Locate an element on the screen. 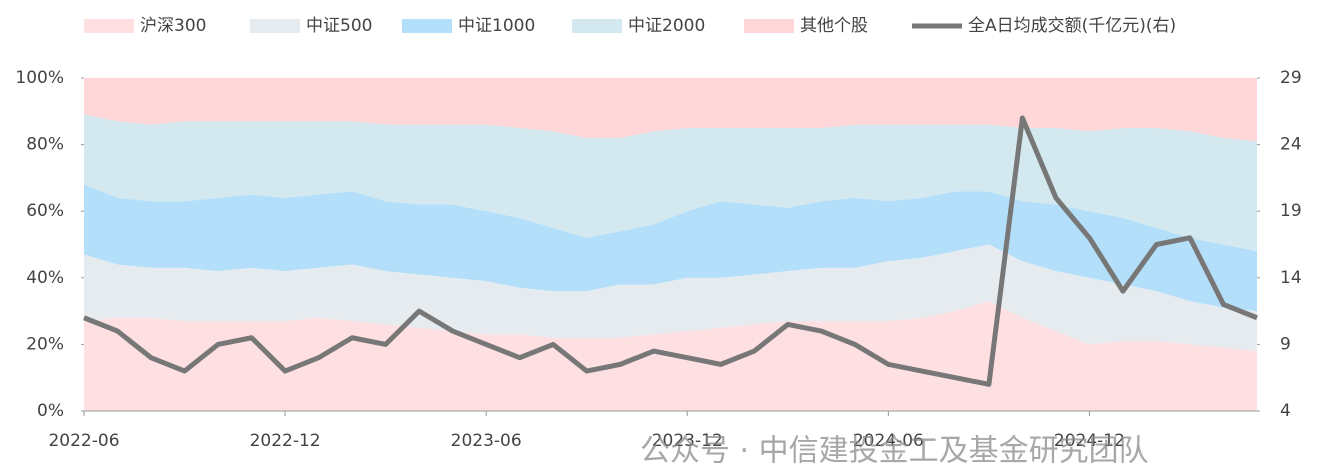 The image size is (1320, 471). y-tick-label: 20% is located at coordinates (45, 344).